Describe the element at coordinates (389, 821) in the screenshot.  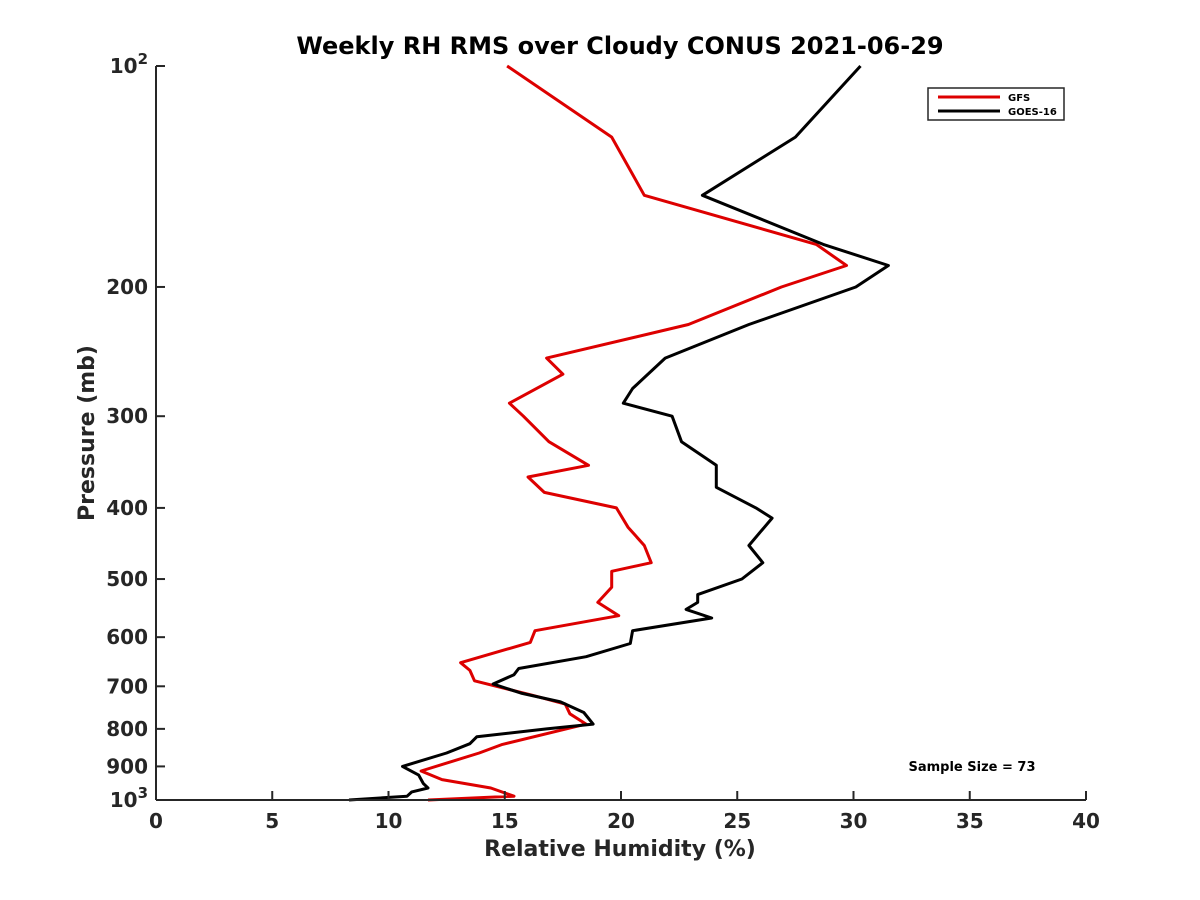
I see `x-tick-label: 10` at that location.